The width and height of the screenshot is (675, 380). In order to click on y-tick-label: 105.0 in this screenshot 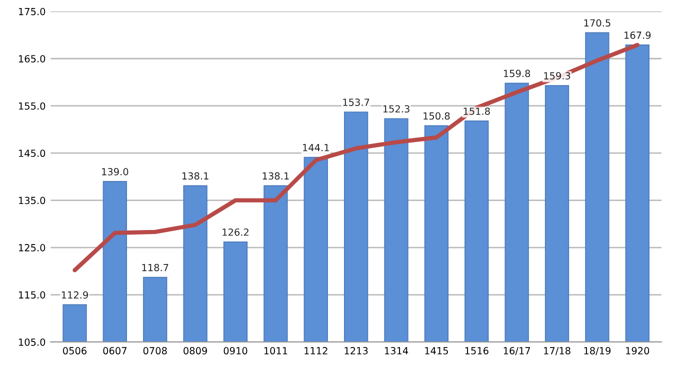, I will do `click(32, 342)`.